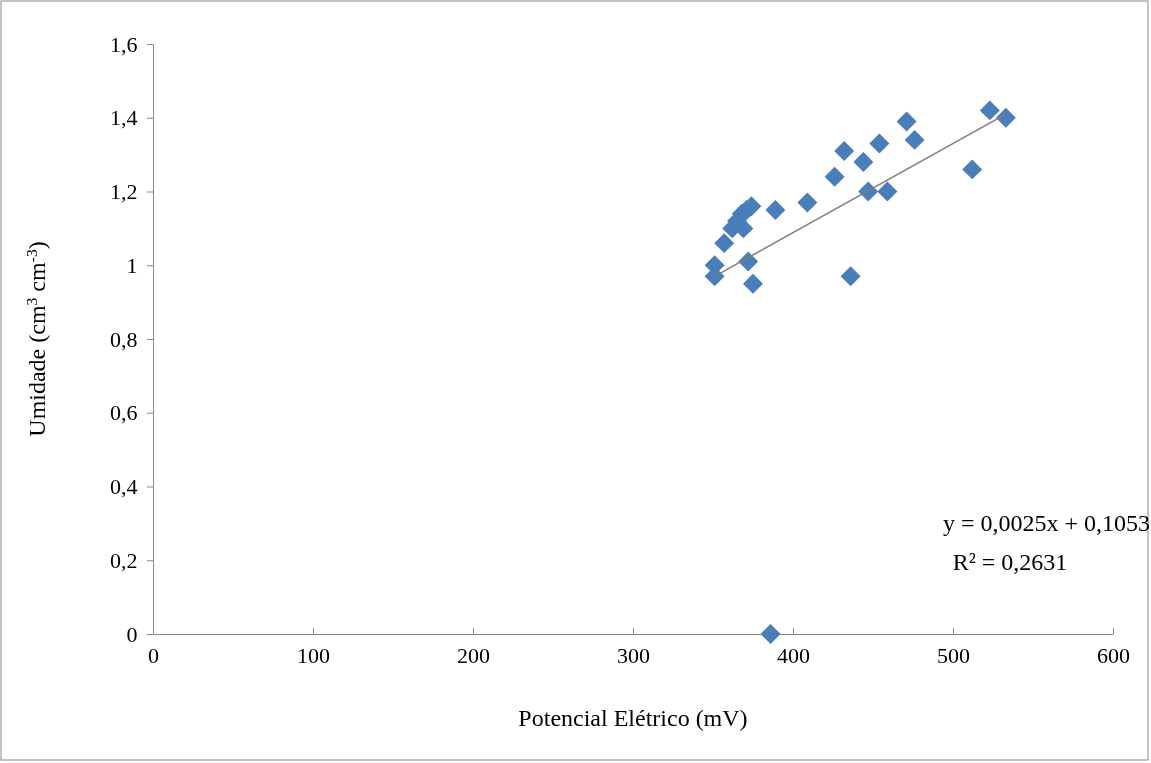  Describe the element at coordinates (153, 656) in the screenshot. I see `x-tick-label: 0` at that location.